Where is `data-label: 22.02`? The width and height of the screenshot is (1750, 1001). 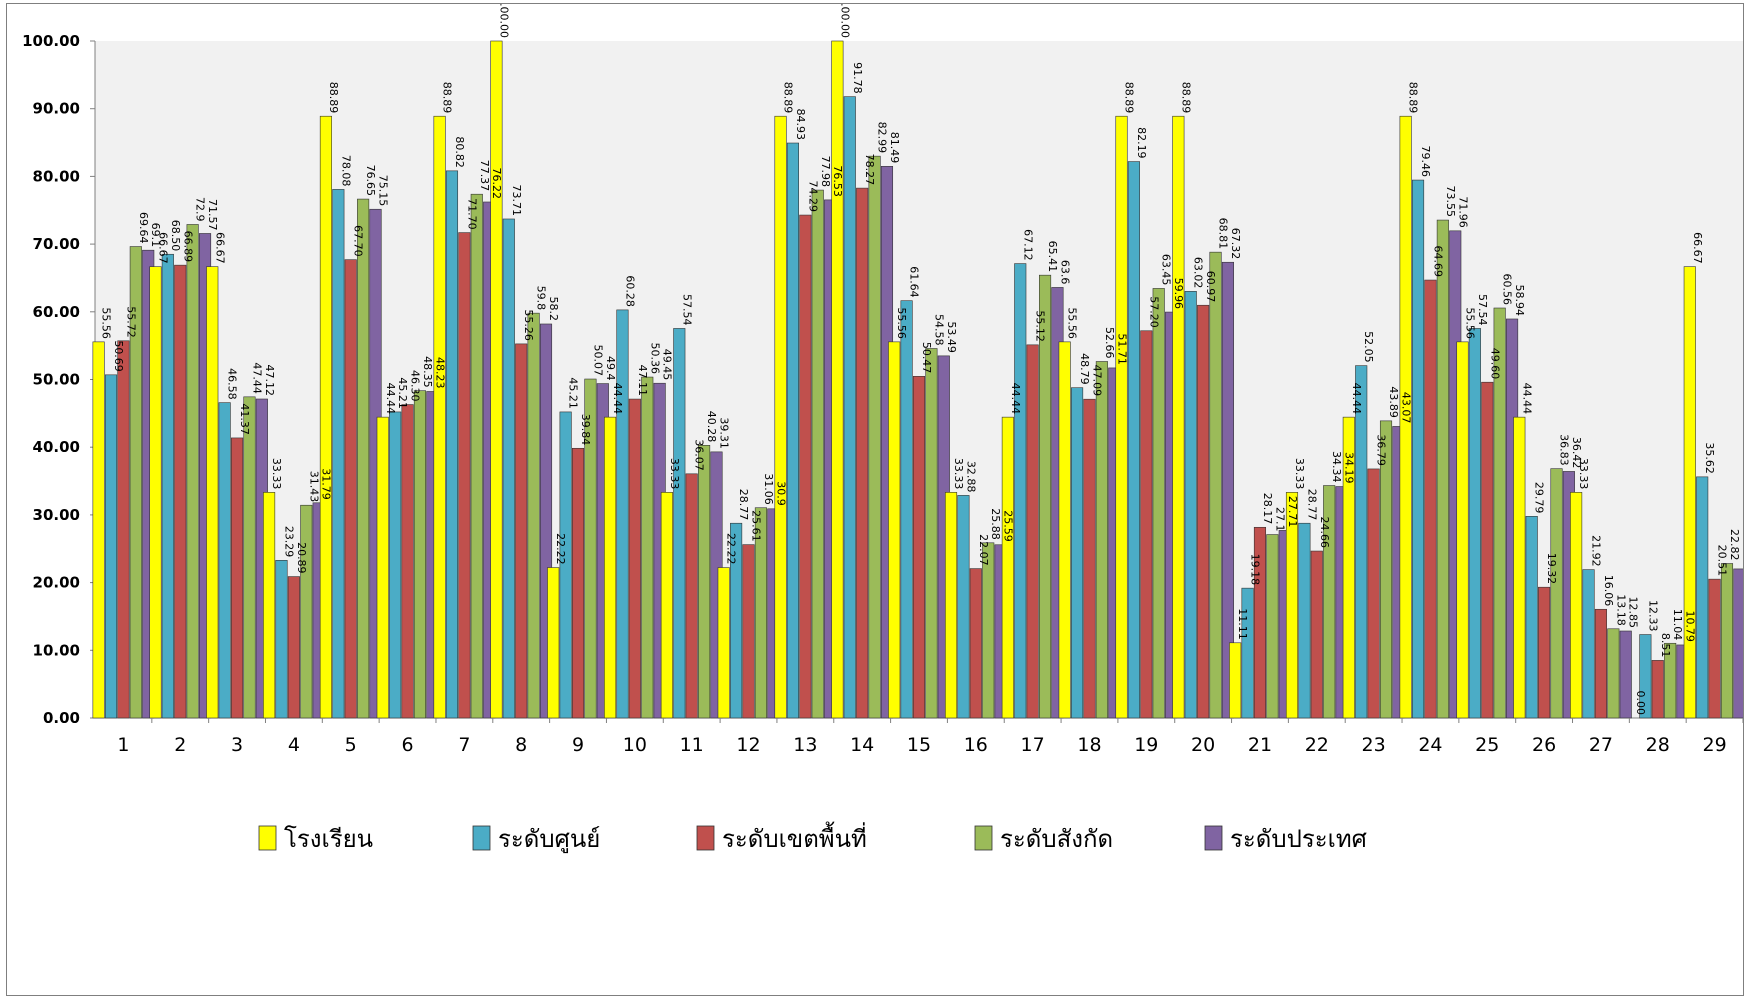
data-label: 22.02 is located at coordinates (1741, 550).